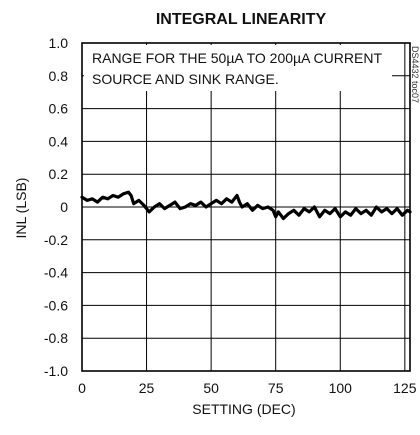 This screenshot has height=435, width=420. Describe the element at coordinates (241, 19) in the screenshot. I see `chart-title: INTEGRAL LINEARITY` at that location.